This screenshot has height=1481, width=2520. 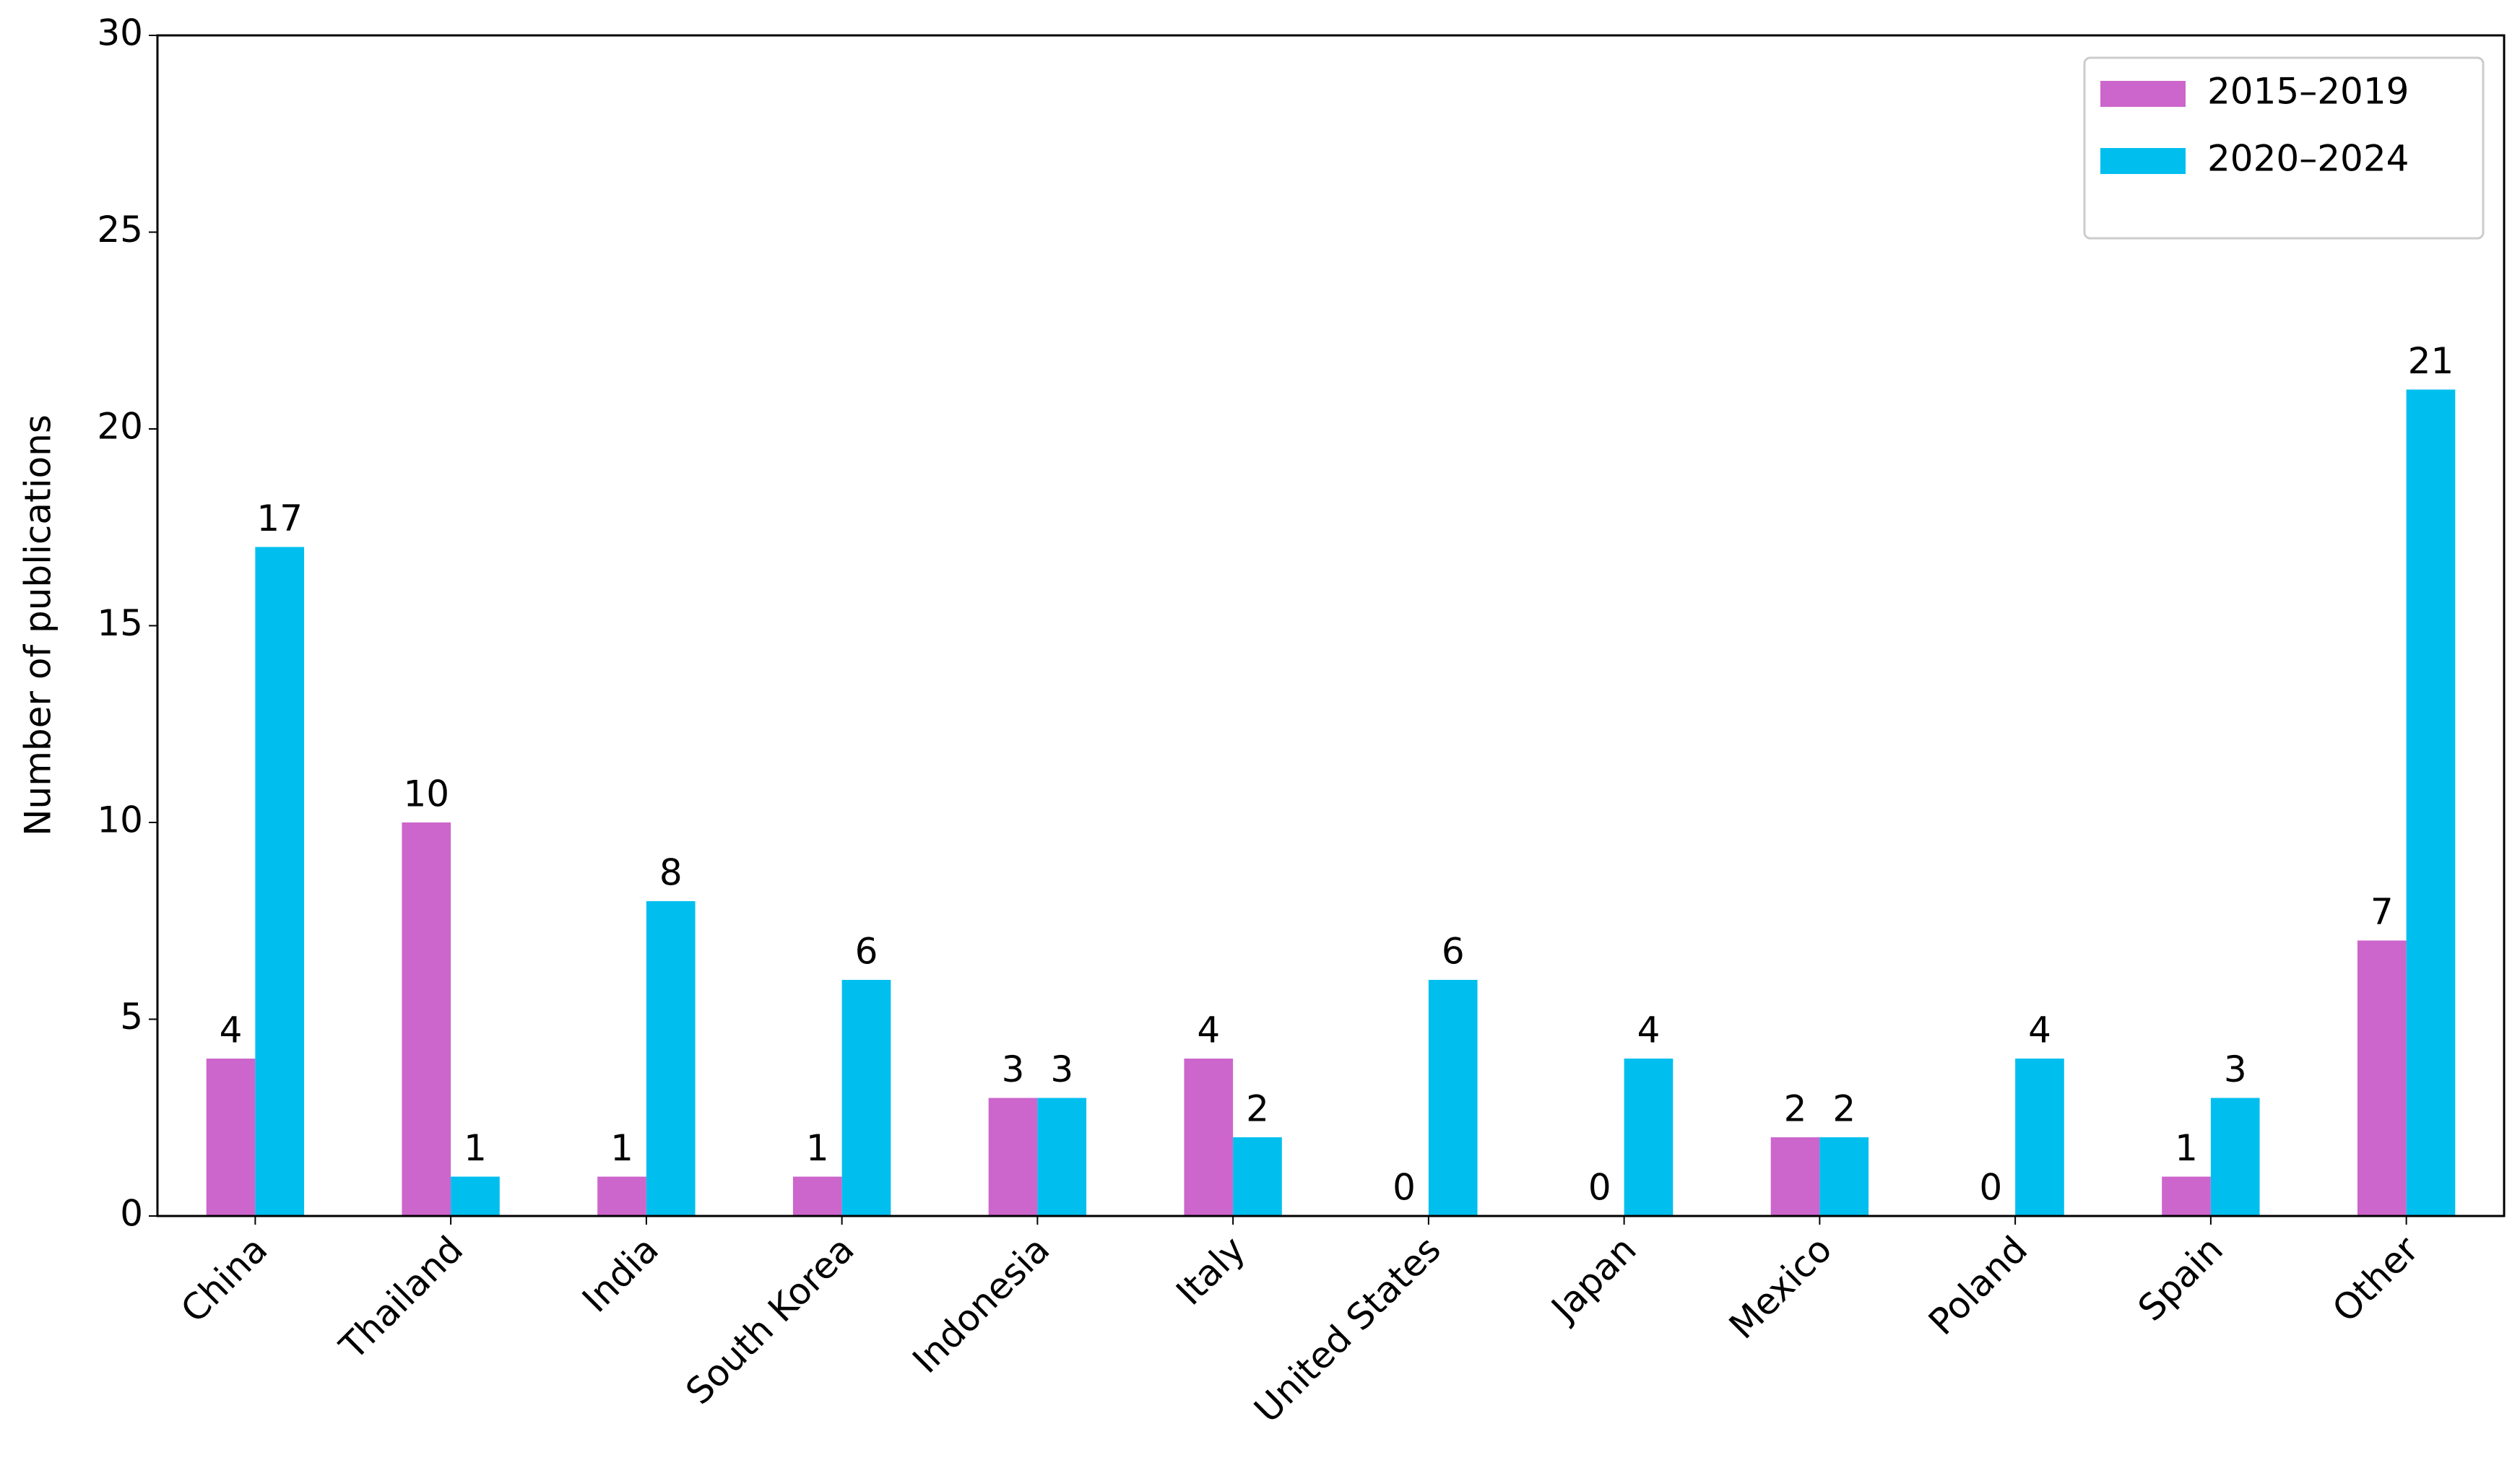 I want to click on y-tick-label: 10, so click(x=120, y=820).